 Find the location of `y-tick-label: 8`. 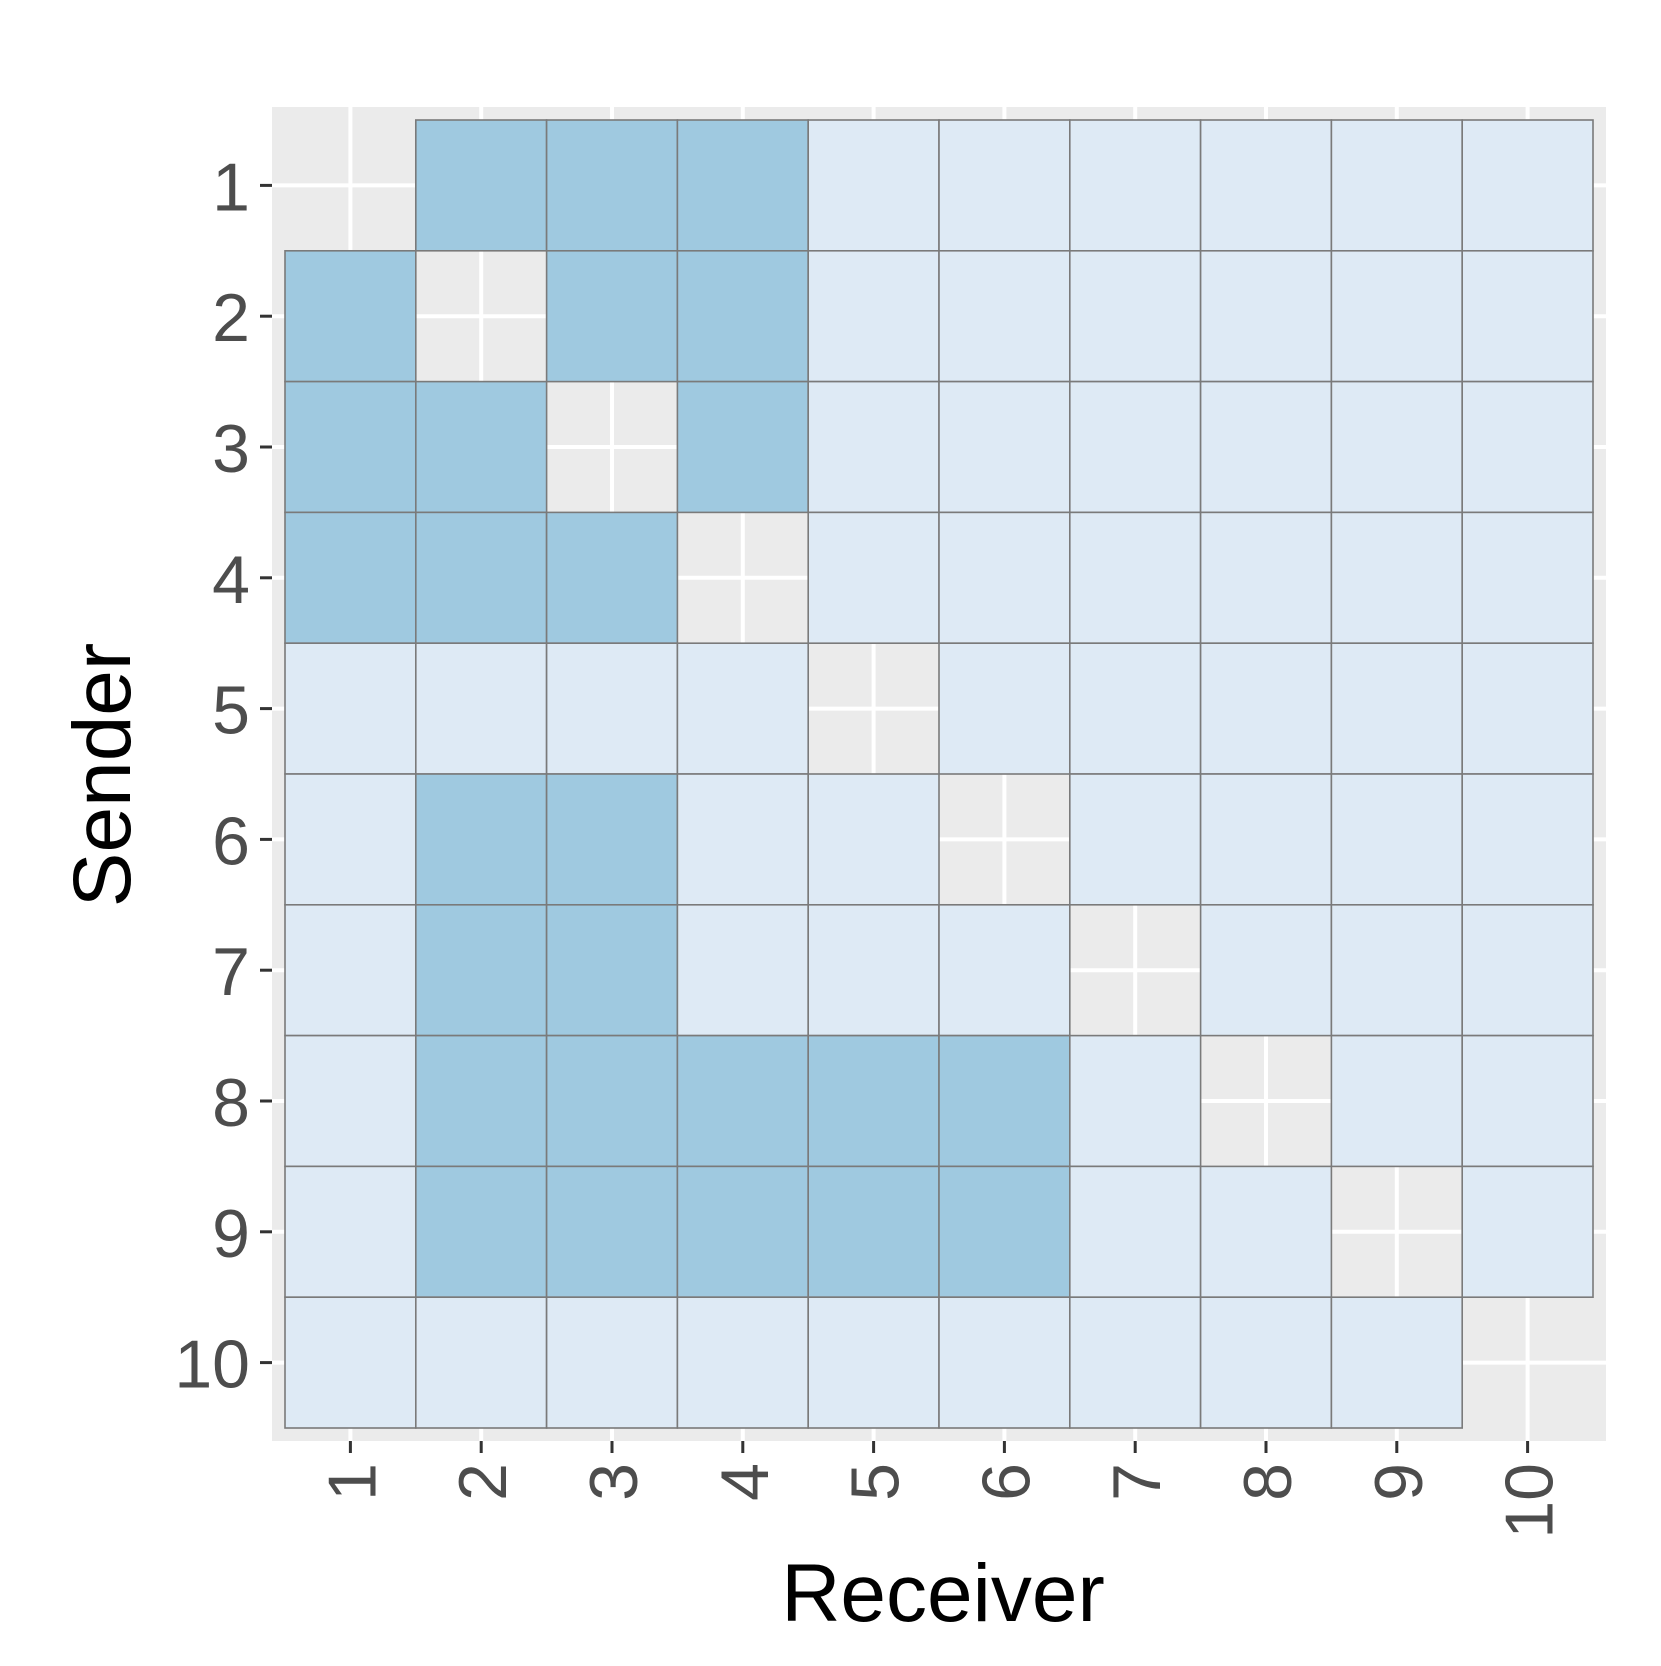

y-tick-label: 8 is located at coordinates (231, 1103).